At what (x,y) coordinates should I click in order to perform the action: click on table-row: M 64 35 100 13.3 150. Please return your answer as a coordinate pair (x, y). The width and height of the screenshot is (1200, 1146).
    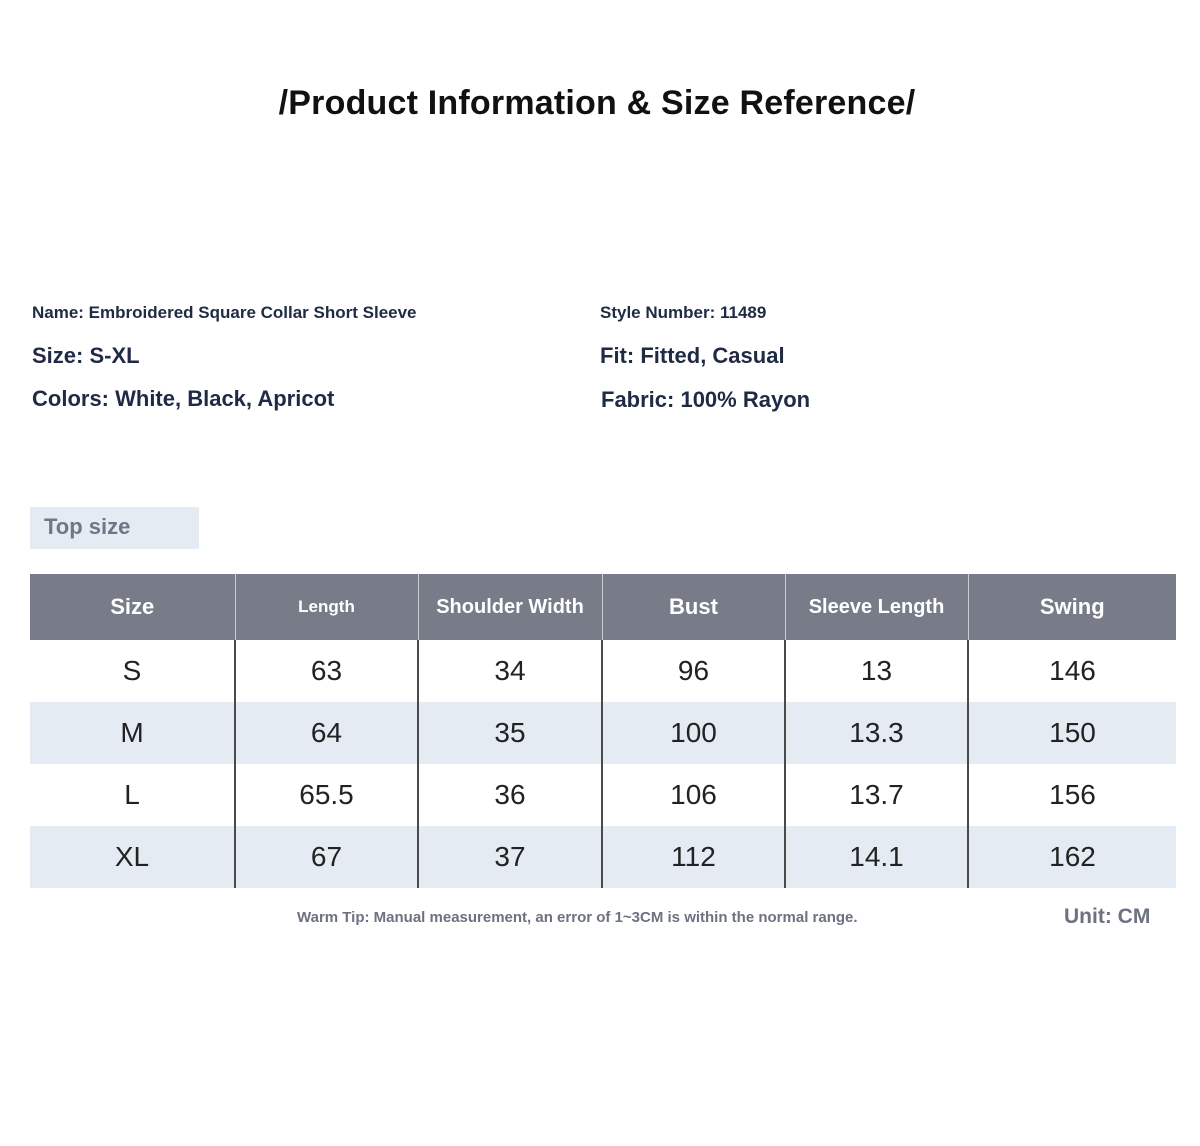
    Looking at the image, I should click on (603, 733).